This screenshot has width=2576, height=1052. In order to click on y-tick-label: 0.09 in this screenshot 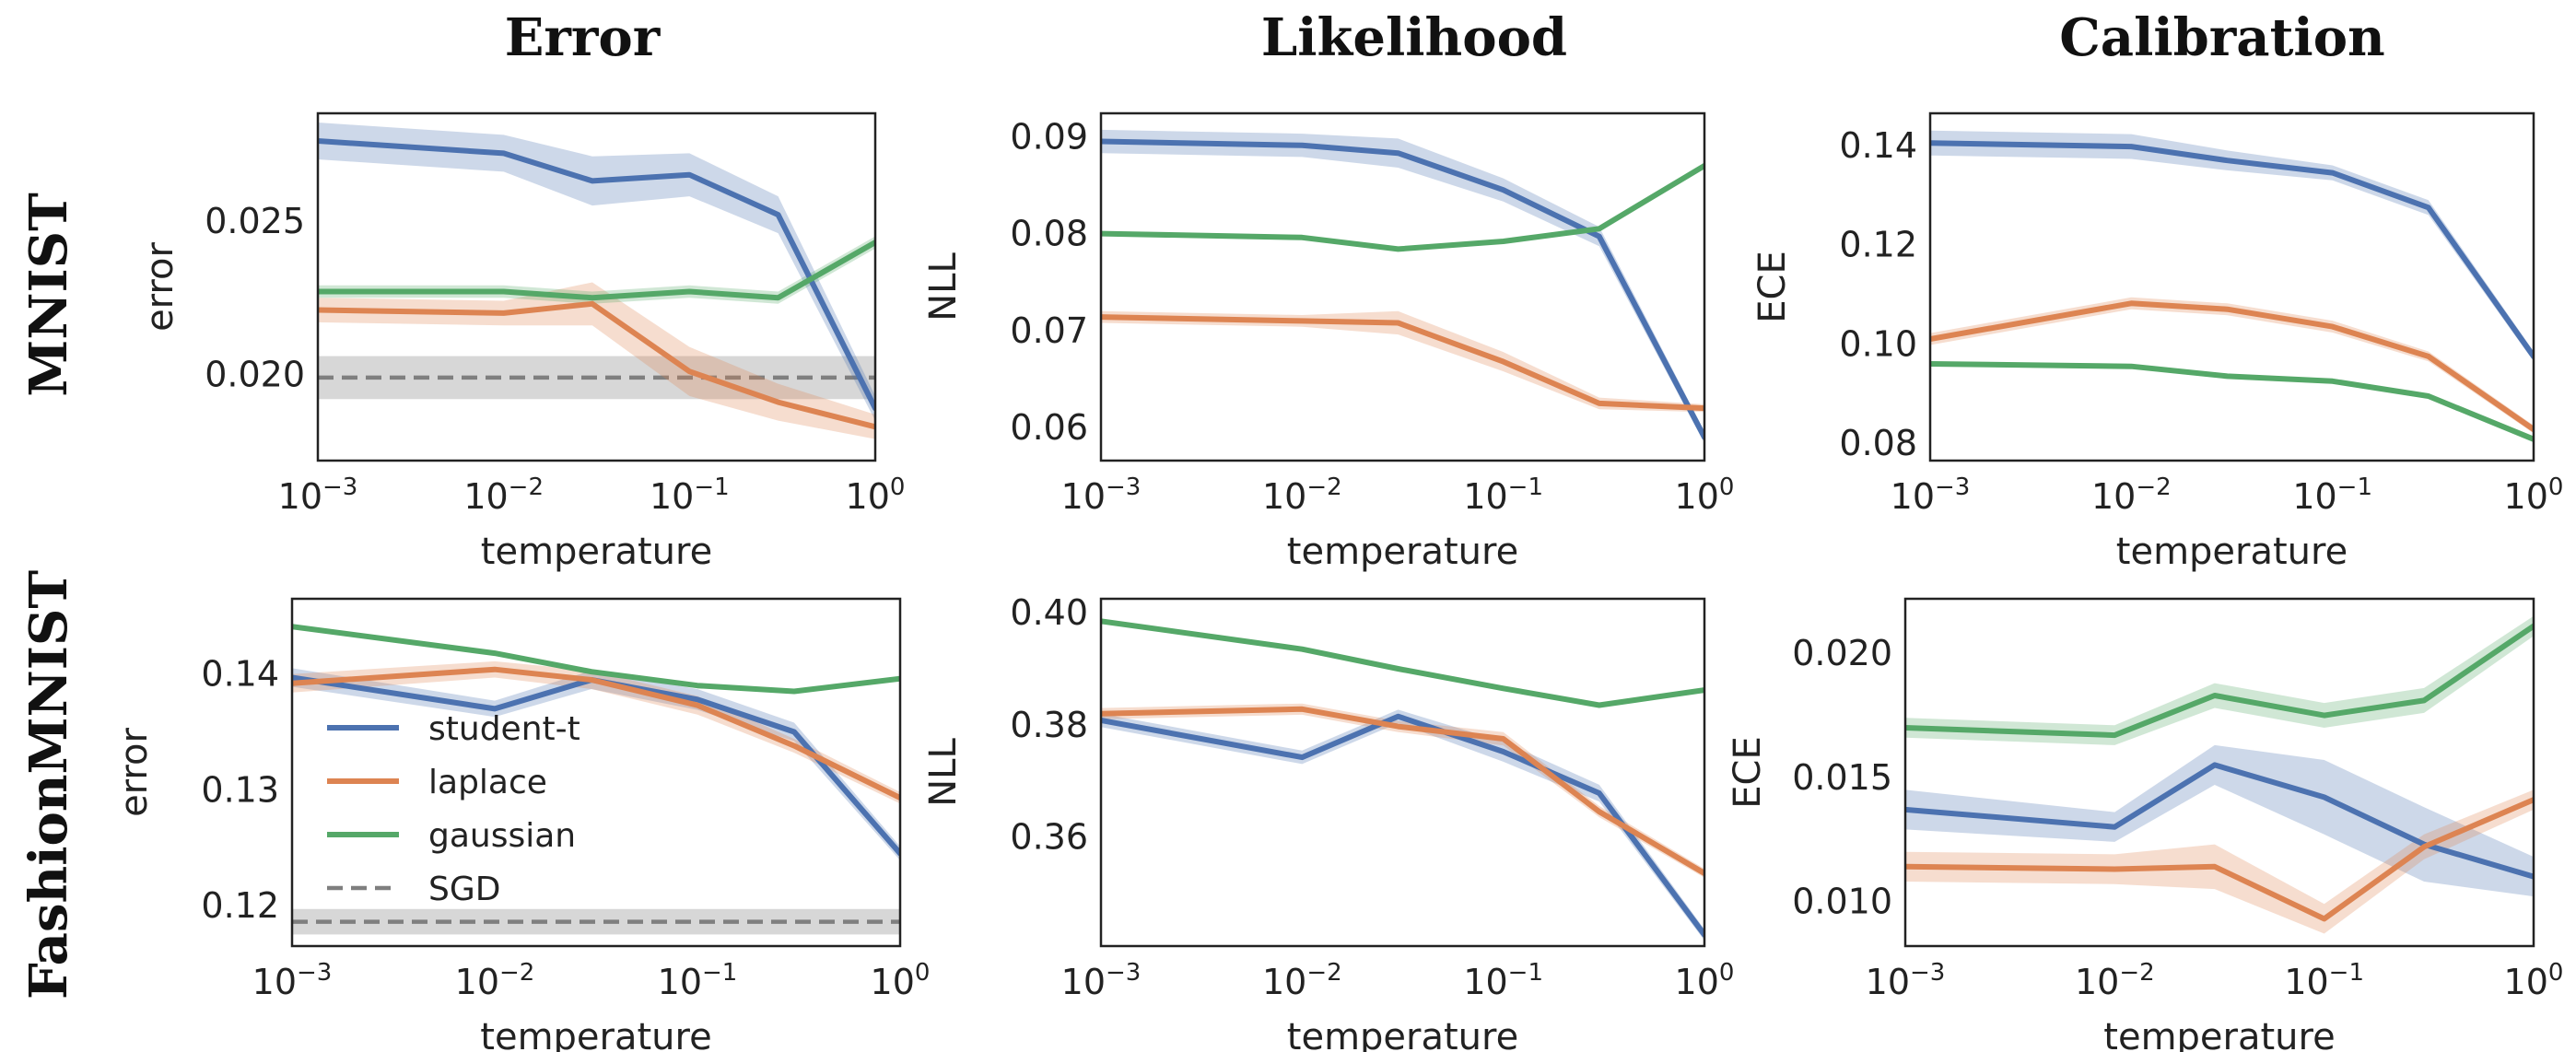, I will do `click(1049, 136)`.